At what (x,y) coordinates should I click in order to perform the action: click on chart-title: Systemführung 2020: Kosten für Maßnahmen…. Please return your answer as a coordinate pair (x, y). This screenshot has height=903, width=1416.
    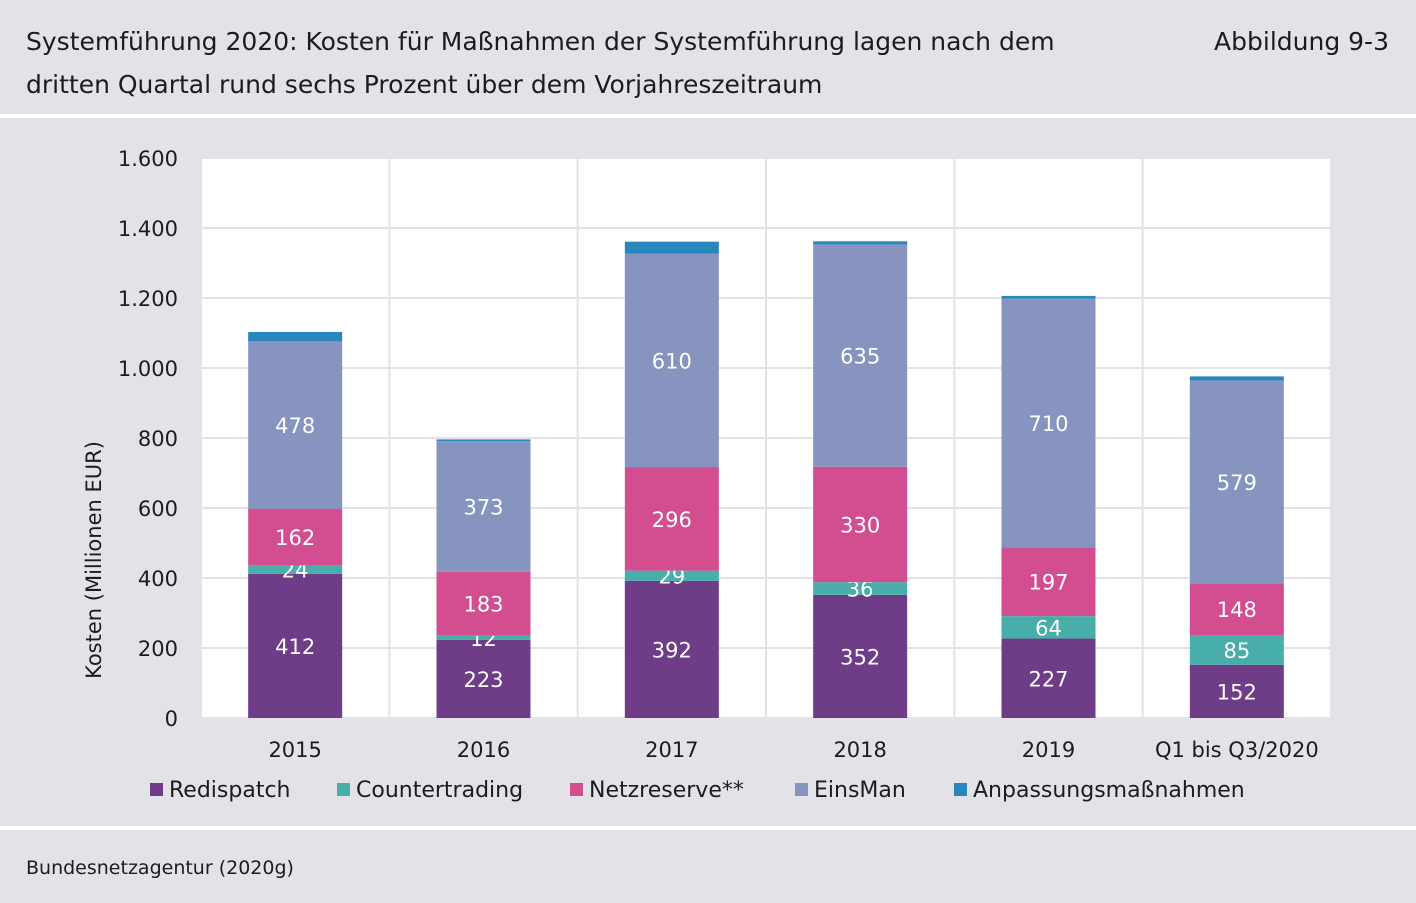
    Looking at the image, I should click on (540, 63).